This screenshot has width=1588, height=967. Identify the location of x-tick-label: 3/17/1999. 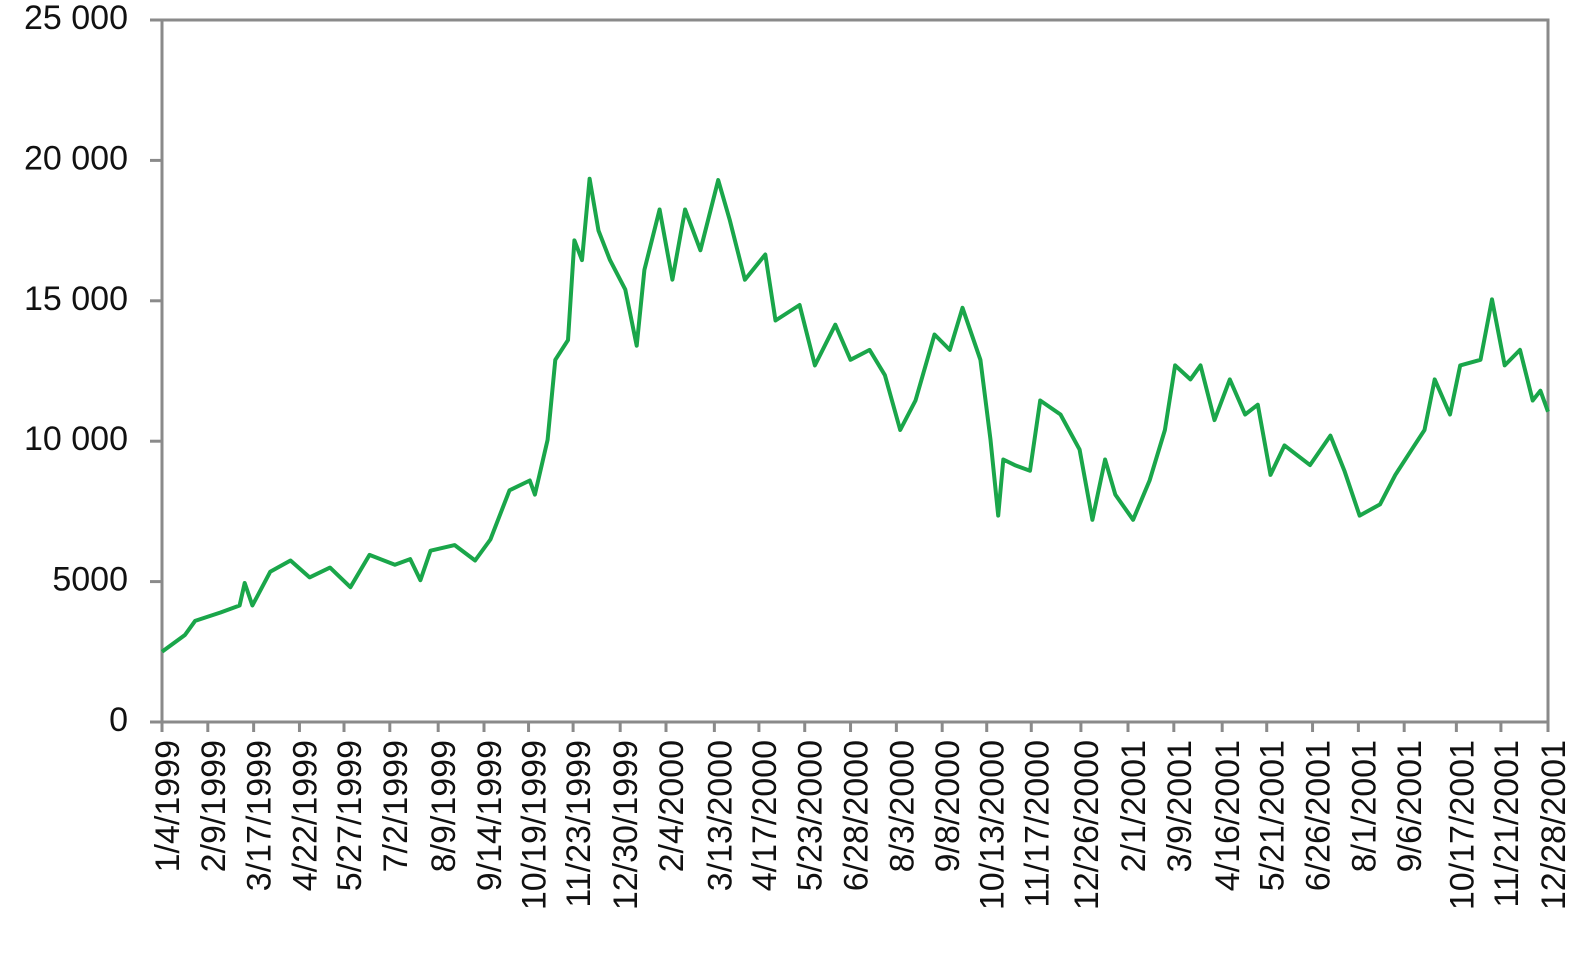
(260, 815).